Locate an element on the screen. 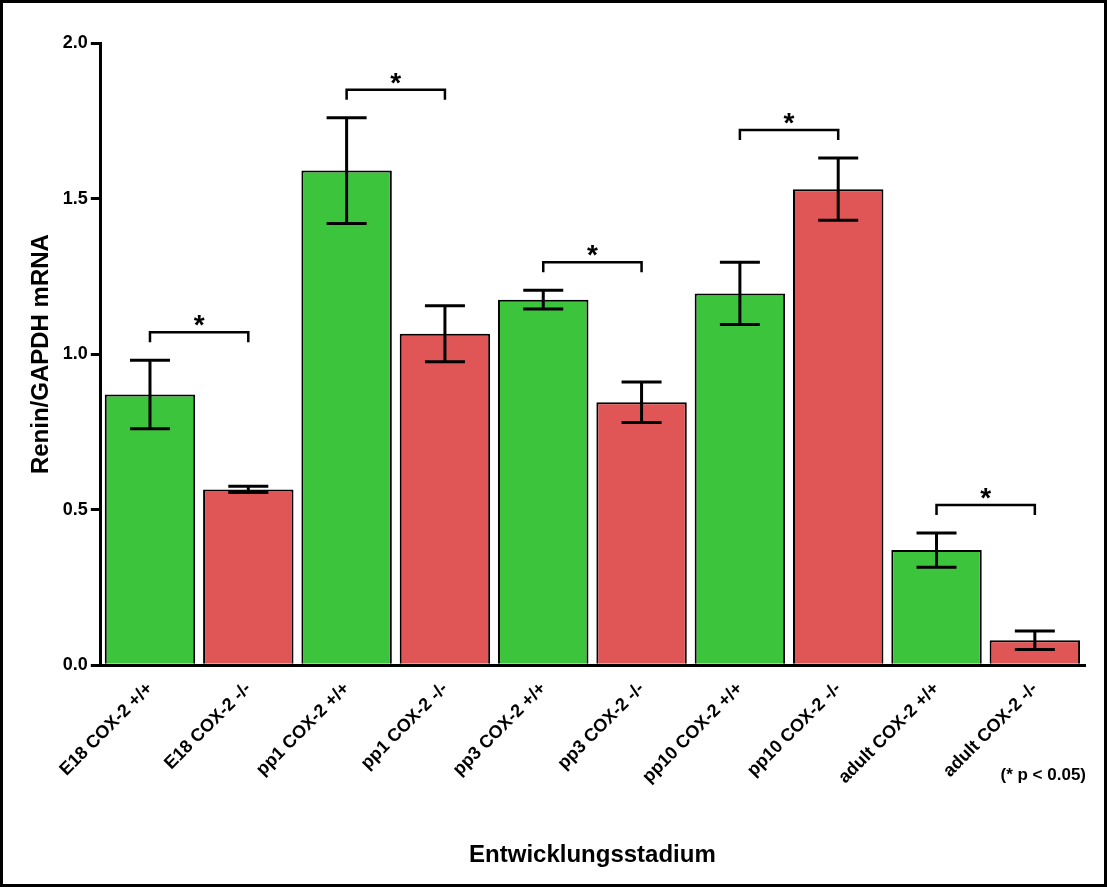 The image size is (1107, 887). text: (* p < 0.05) is located at coordinates (1043, 774).